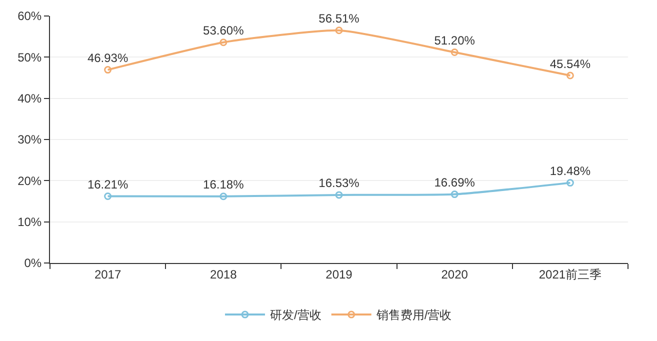 This screenshot has width=657, height=341. Describe the element at coordinates (30, 139) in the screenshot. I see `y-tick-label: 30%` at that location.